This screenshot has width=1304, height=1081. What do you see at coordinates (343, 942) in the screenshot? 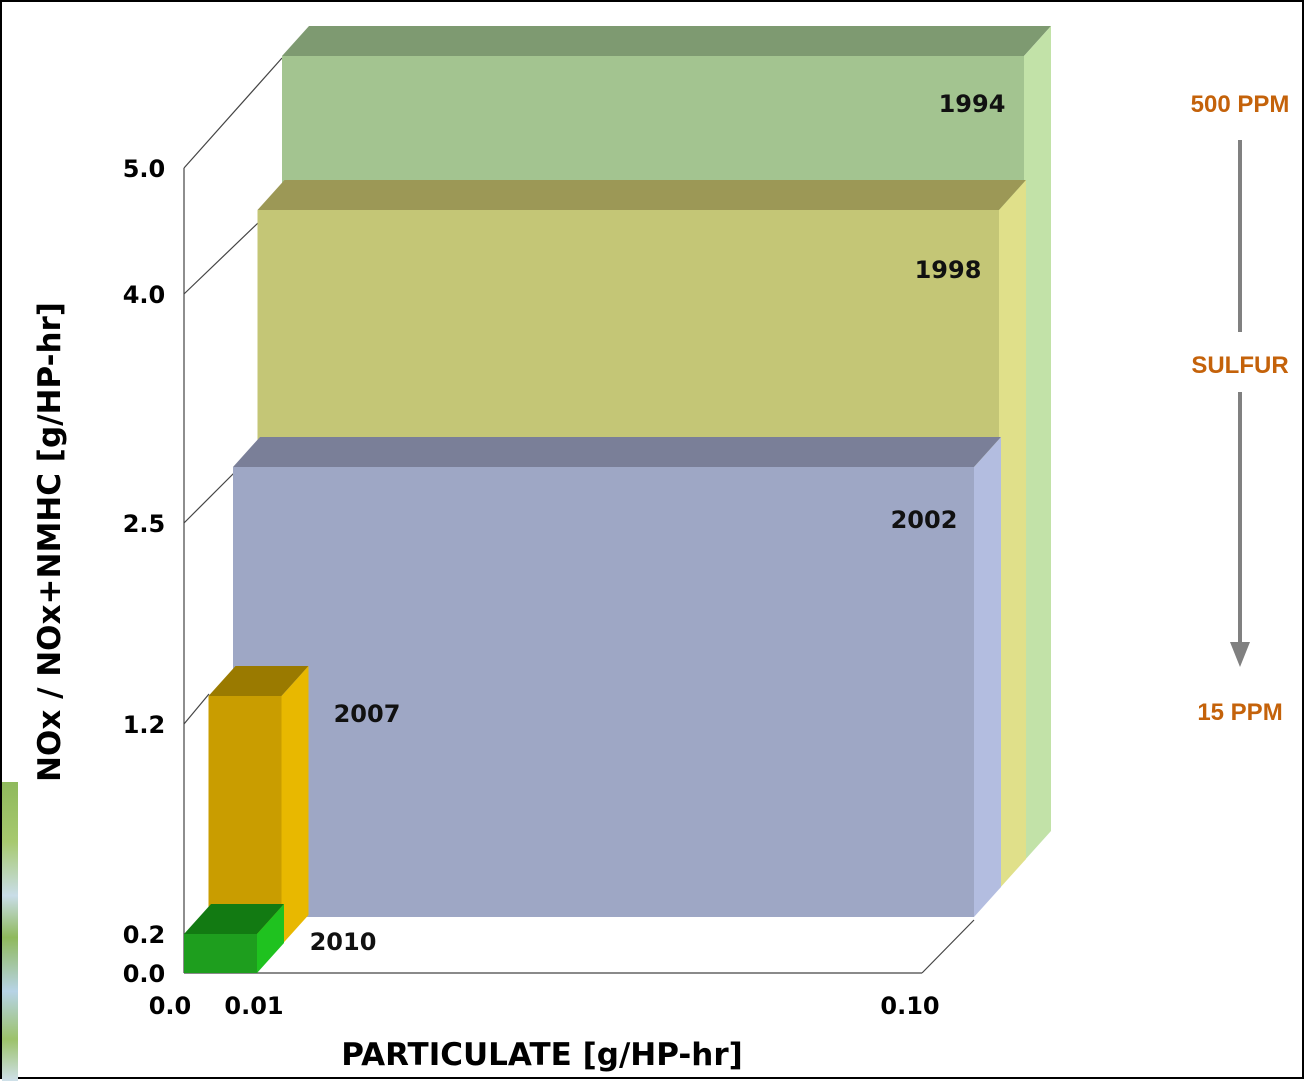
I see `bar-label-2010: 2010` at bounding box center [343, 942].